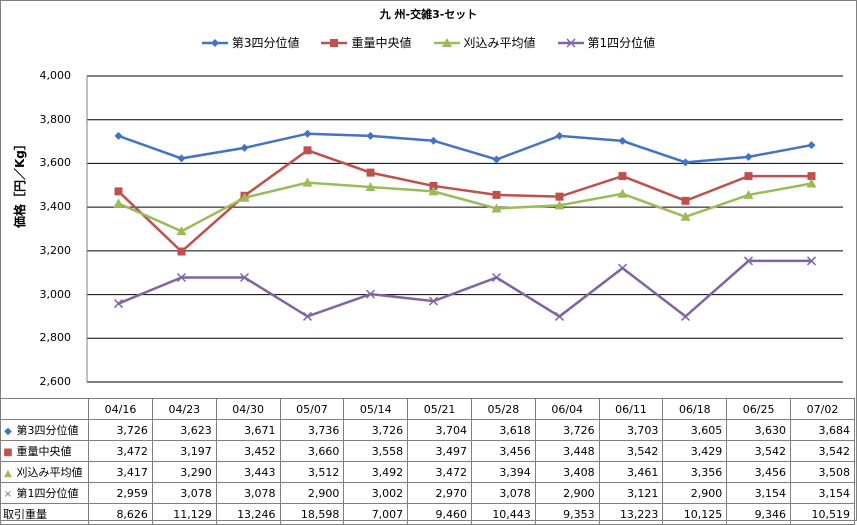 The width and height of the screenshot is (857, 525). What do you see at coordinates (695, 409) in the screenshot?
I see `x-tick-label: 06/18` at bounding box center [695, 409].